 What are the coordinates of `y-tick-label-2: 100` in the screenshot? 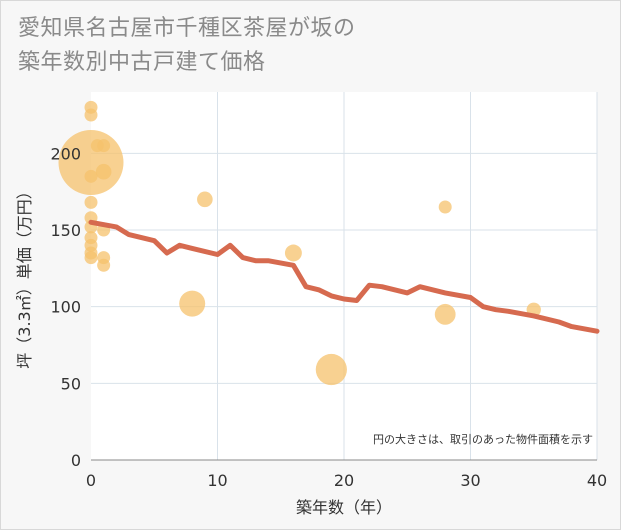 It's located at (65, 307).